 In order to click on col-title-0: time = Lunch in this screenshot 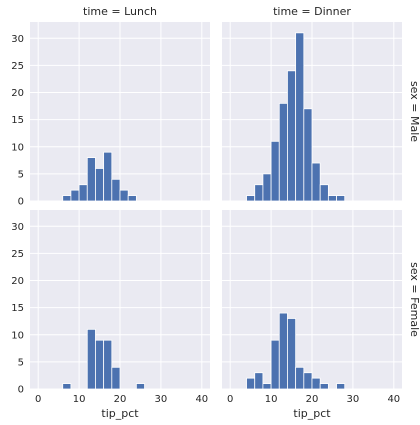, I will do `click(120, 11)`.